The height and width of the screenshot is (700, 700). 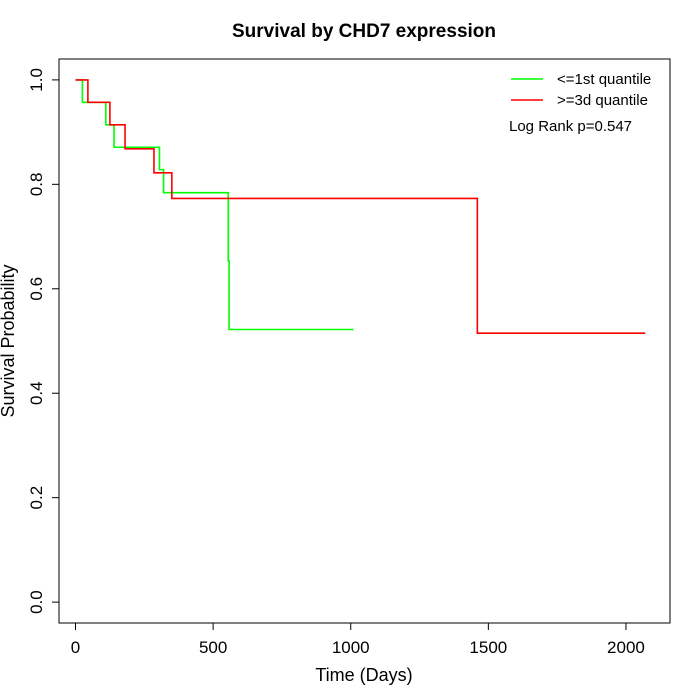 What do you see at coordinates (364, 31) in the screenshot?
I see `chart-title: Survival by CHD7 expression` at bounding box center [364, 31].